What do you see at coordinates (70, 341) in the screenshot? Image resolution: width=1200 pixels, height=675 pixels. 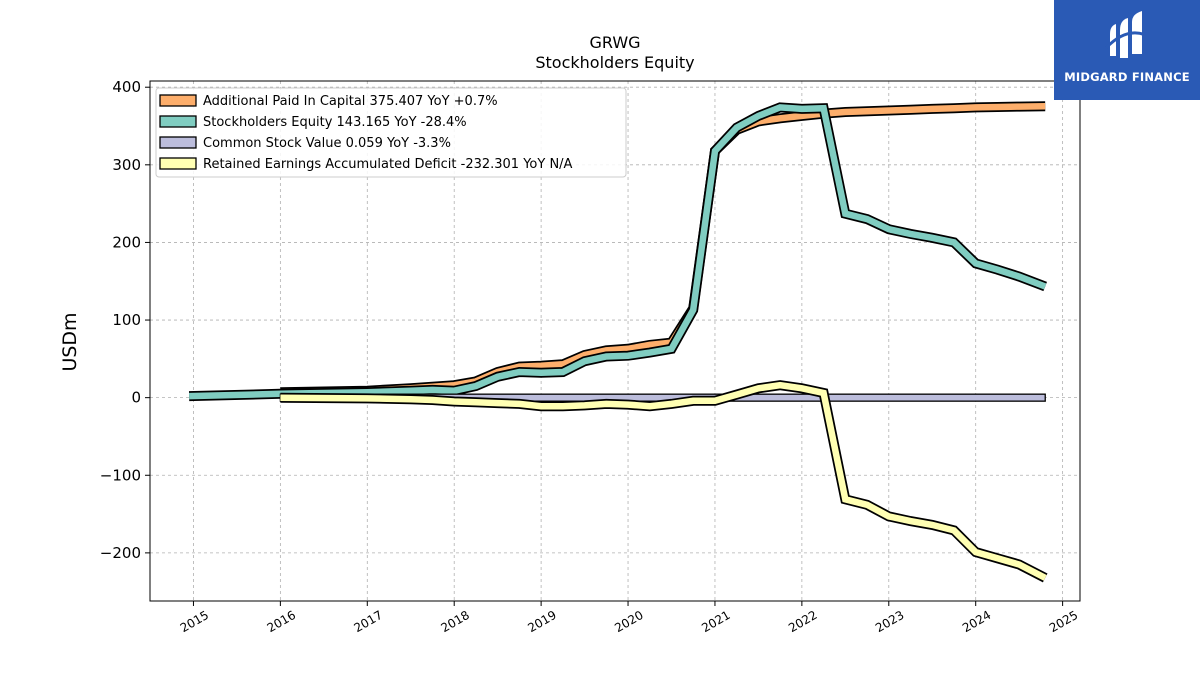 I see `y-axis-label: USDm` at bounding box center [70, 341].